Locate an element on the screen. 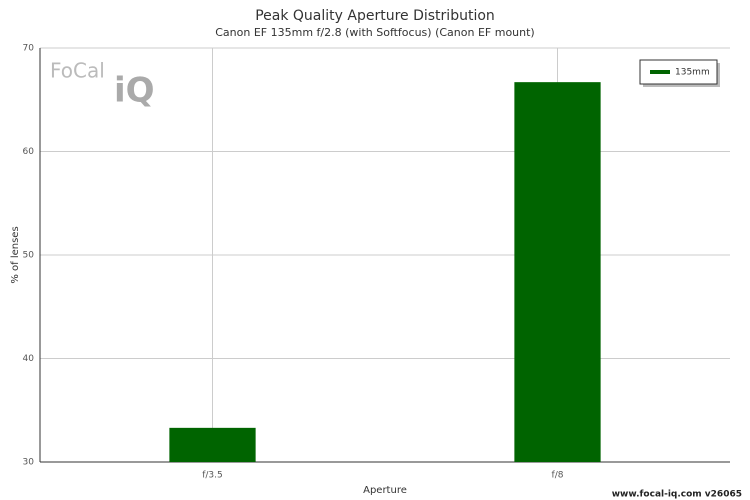 This screenshot has width=750, height=500. x-tick-label: f/3.5 is located at coordinates (212, 476).